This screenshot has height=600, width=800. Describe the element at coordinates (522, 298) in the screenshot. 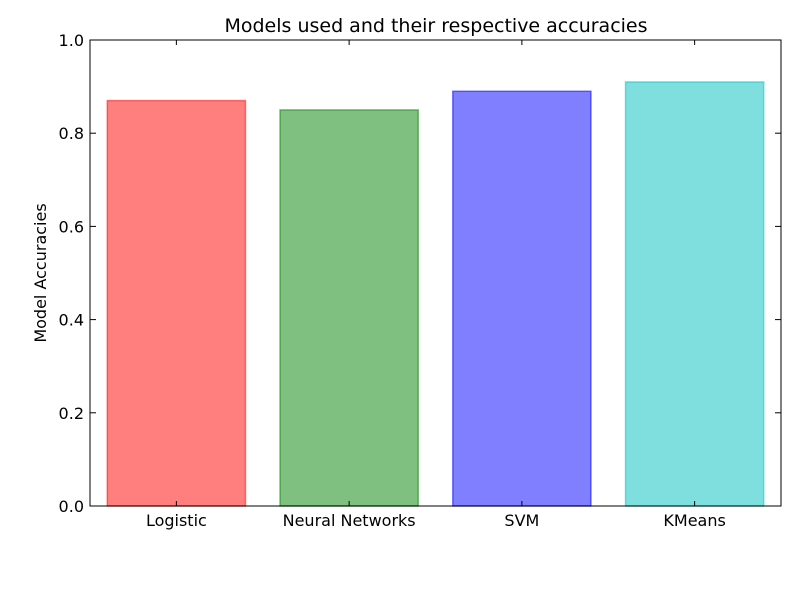

I see `bar-svm` at that location.